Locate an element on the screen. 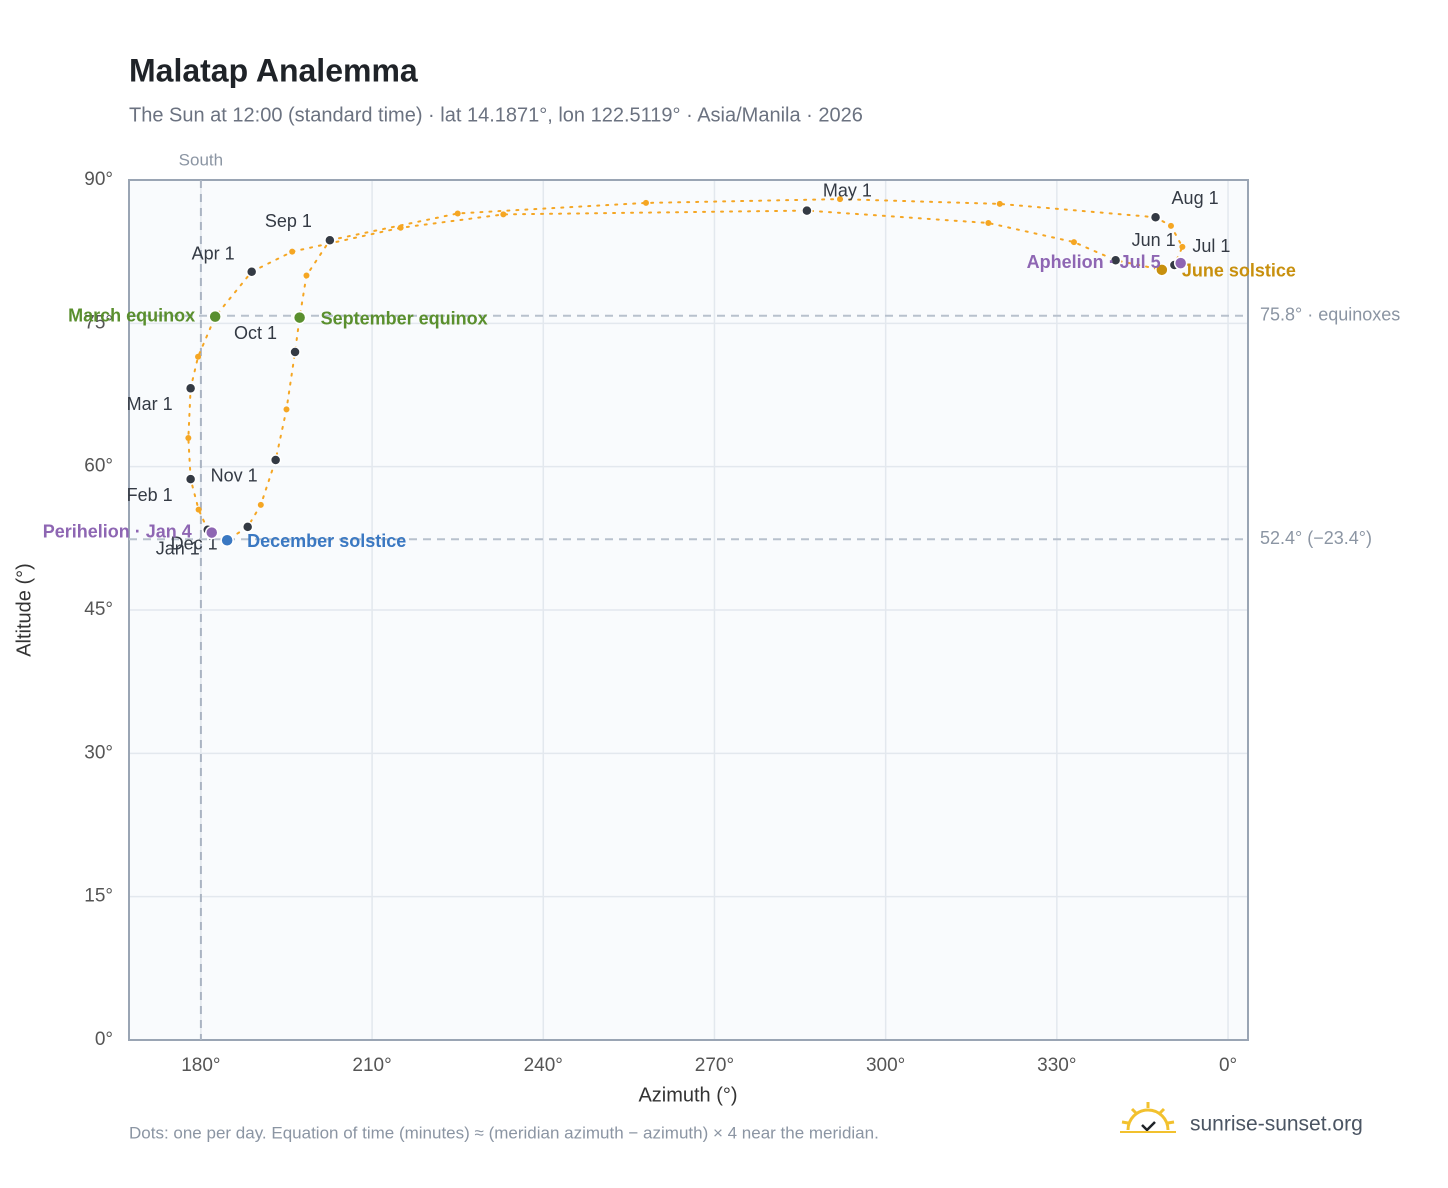 This screenshot has height=1188, width=1448. y-tick-label: 75° is located at coordinates (98, 322).